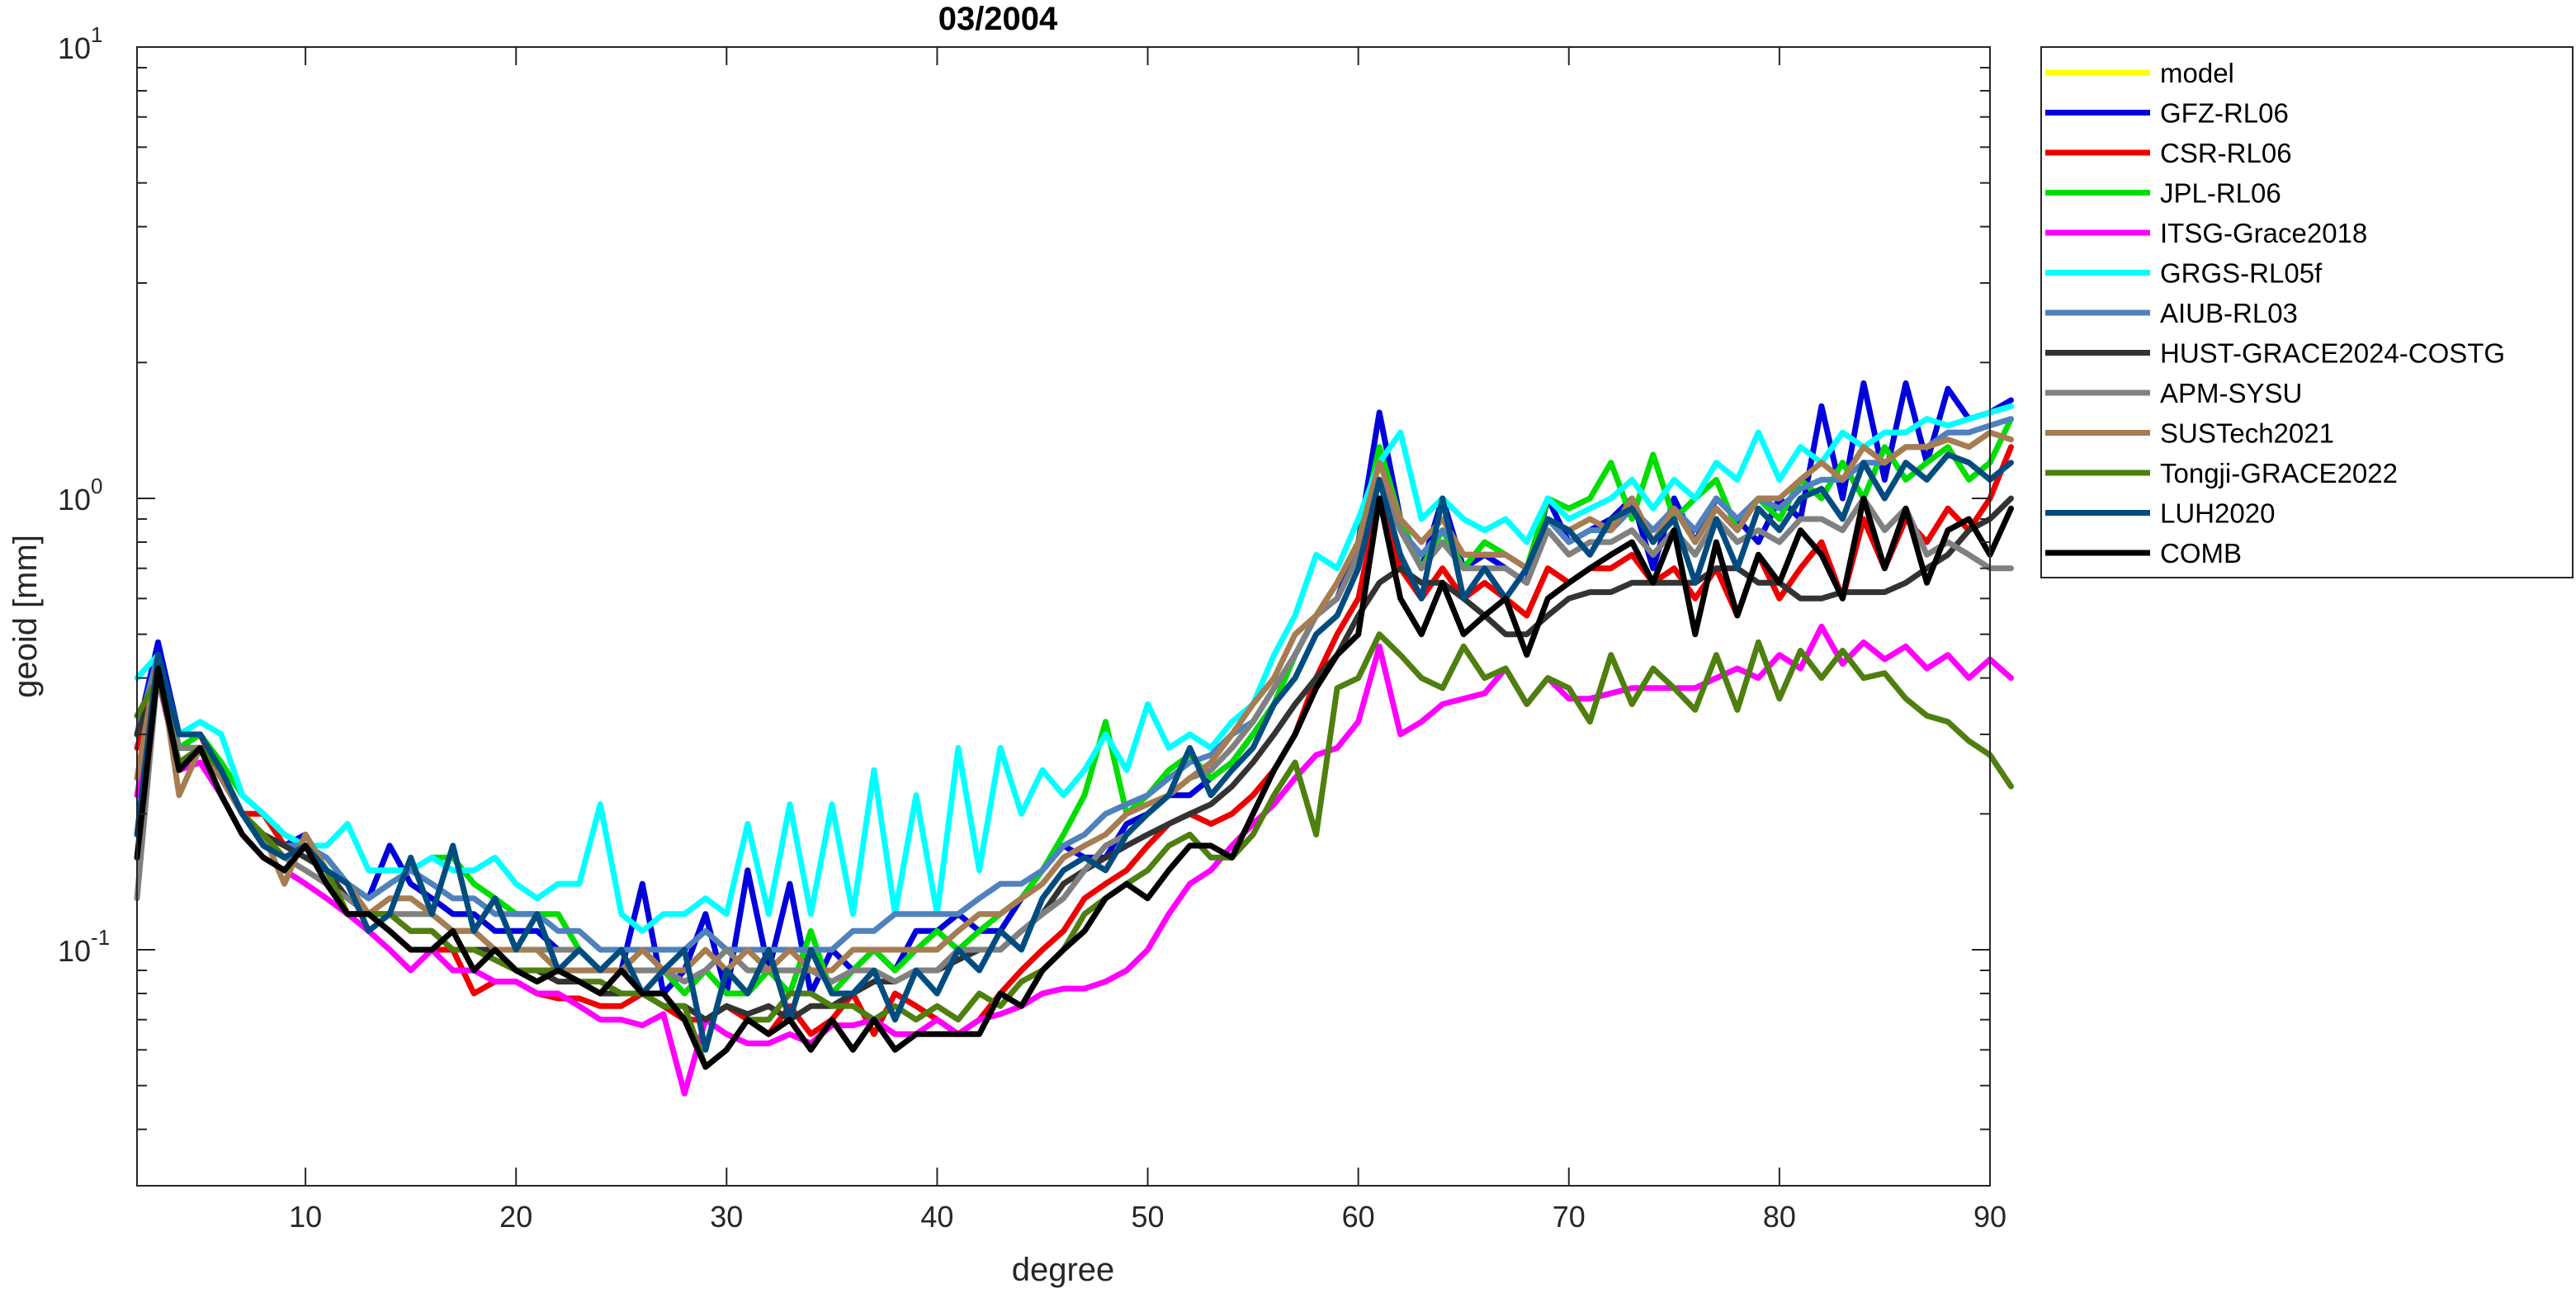  Describe the element at coordinates (1990, 1217) in the screenshot. I see `x-tick-label: 90` at that location.